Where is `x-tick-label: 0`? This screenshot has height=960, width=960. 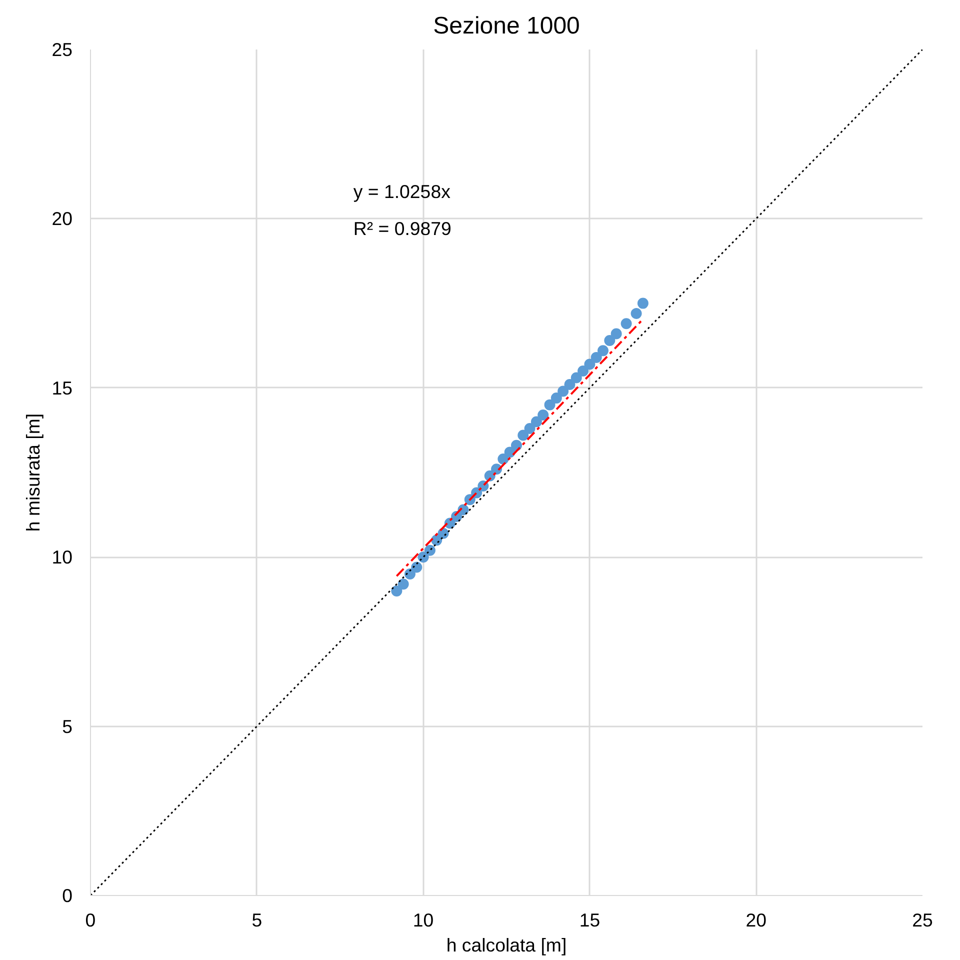
x-tick-label: 0 is located at coordinates (90, 920).